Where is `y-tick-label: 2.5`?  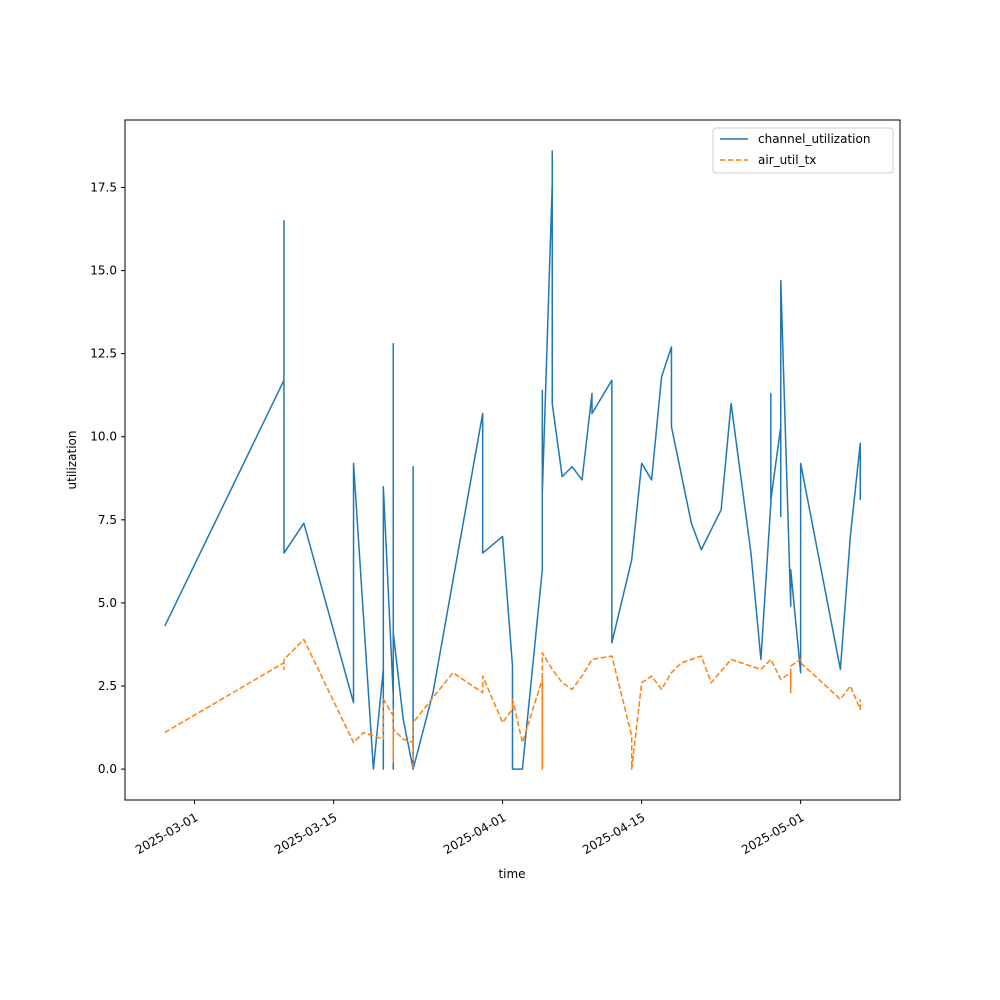 y-tick-label: 2.5 is located at coordinates (107, 686).